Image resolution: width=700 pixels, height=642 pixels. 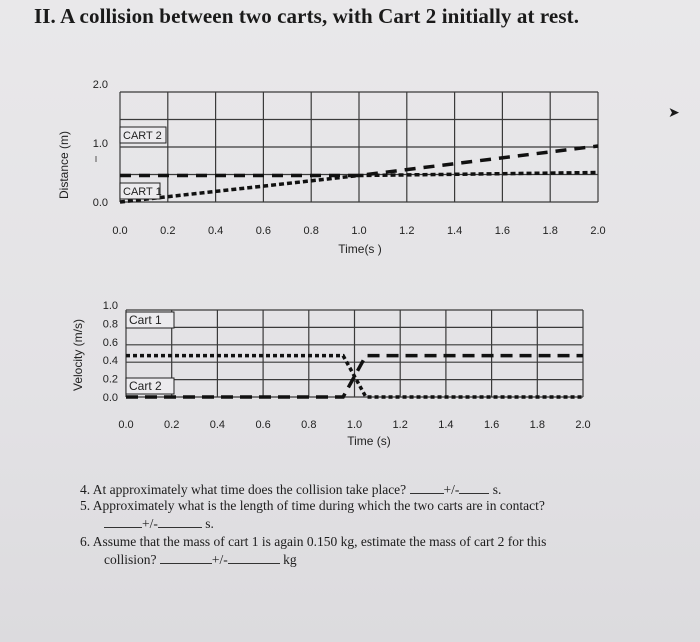 What do you see at coordinates (209, 523) in the screenshot?
I see `q5-unit: s.` at bounding box center [209, 523].